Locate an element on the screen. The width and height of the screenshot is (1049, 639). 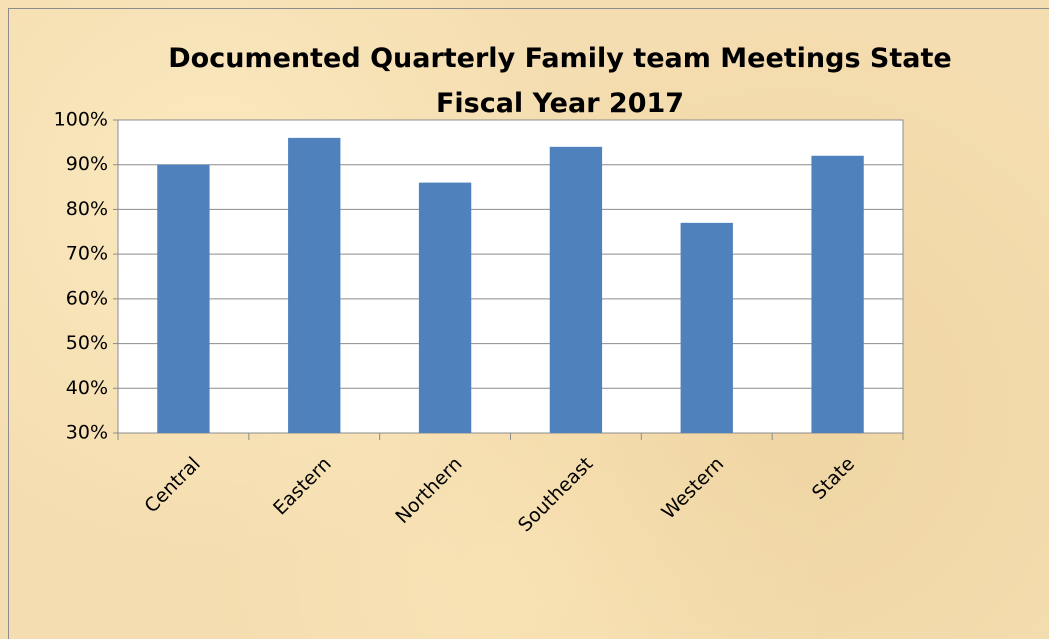
y-tick-label: 60% is located at coordinates (87, 298).